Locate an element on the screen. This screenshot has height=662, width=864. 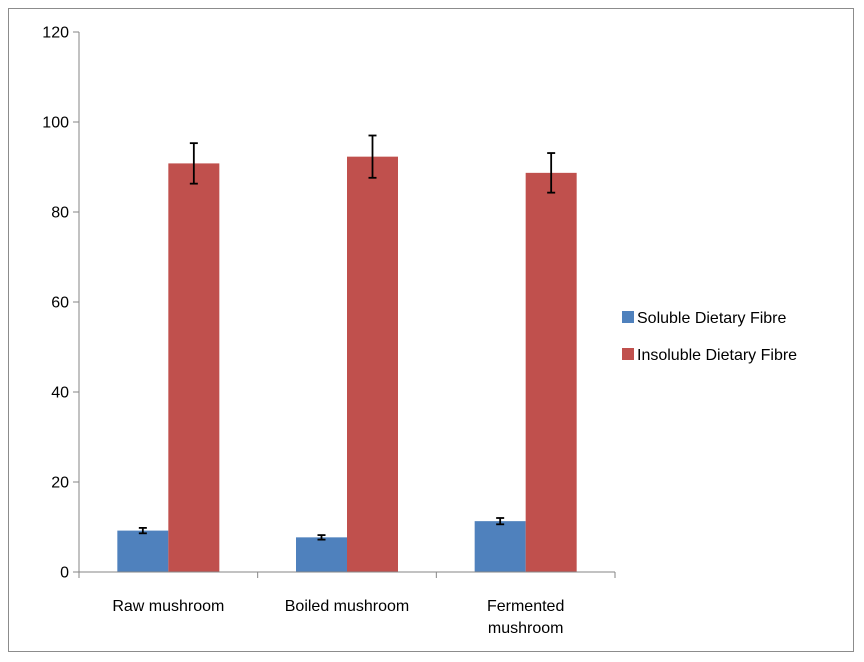
legend-label: Insoluble Dietary Fibre is located at coordinates (717, 355).